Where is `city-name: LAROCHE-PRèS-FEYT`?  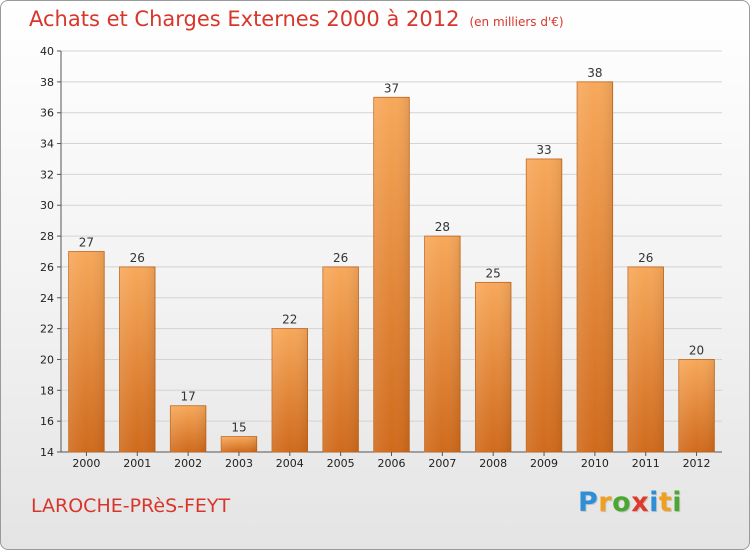
city-name: LAROCHE-PRèS-FEYT is located at coordinates (131, 506).